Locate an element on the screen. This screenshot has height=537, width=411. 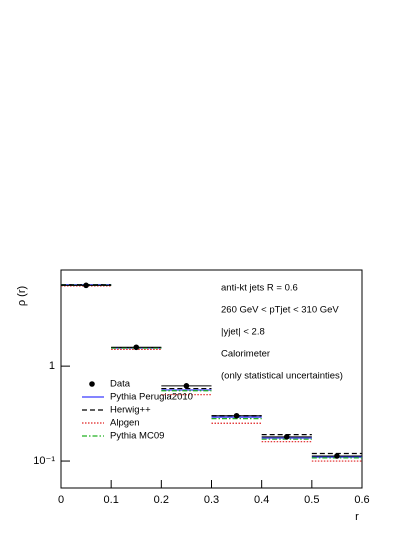
x-tick-label: 0.6 is located at coordinates (361, 500).